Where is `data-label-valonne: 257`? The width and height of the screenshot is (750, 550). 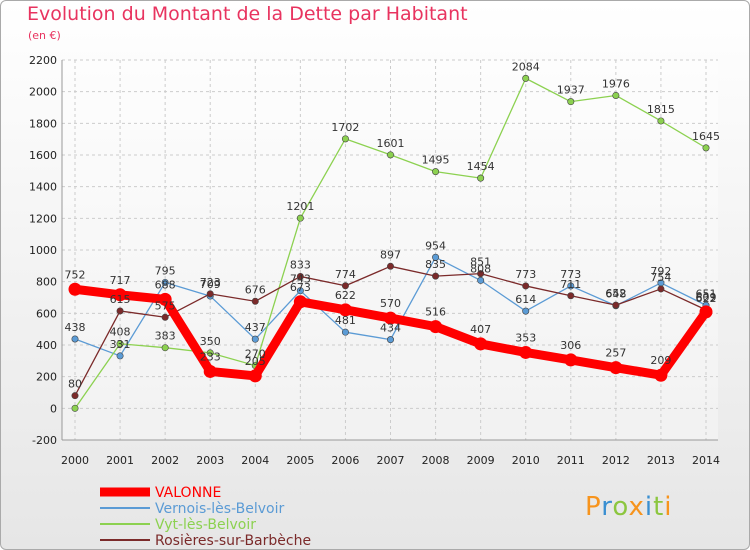
data-label-valonne: 257 is located at coordinates (615, 353).